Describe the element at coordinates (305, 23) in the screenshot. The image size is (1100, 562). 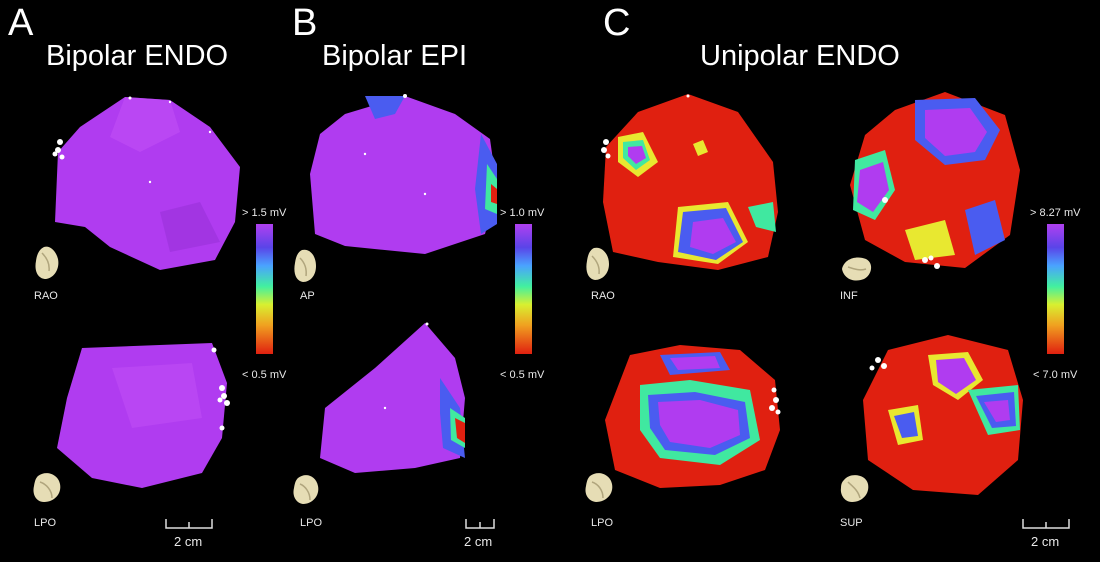
I see `panel-letter-b: B` at that location.